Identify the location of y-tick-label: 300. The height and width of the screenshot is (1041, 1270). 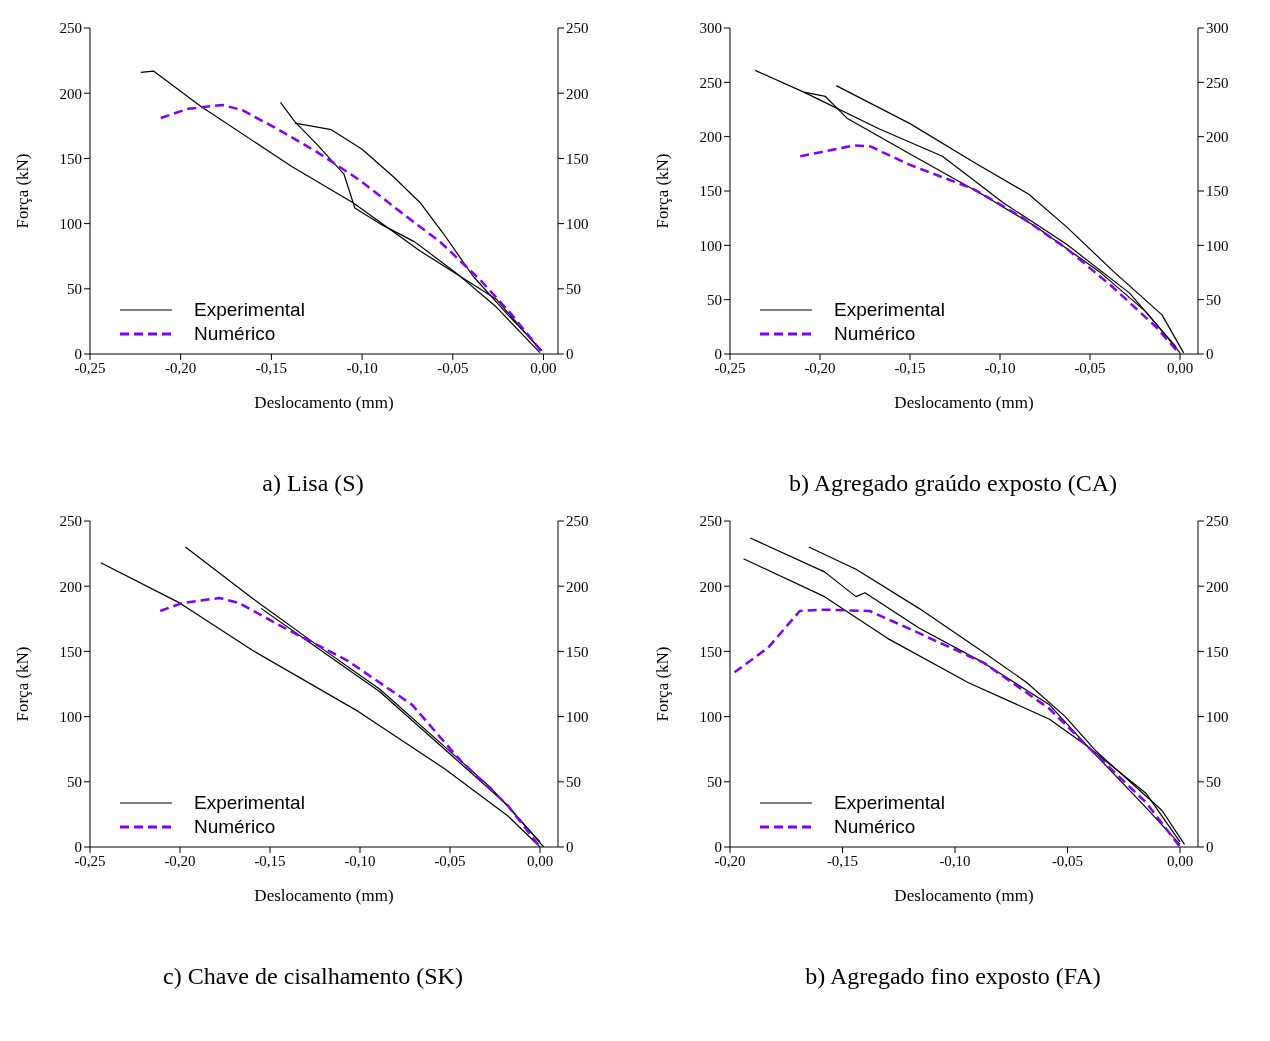
(710, 28).